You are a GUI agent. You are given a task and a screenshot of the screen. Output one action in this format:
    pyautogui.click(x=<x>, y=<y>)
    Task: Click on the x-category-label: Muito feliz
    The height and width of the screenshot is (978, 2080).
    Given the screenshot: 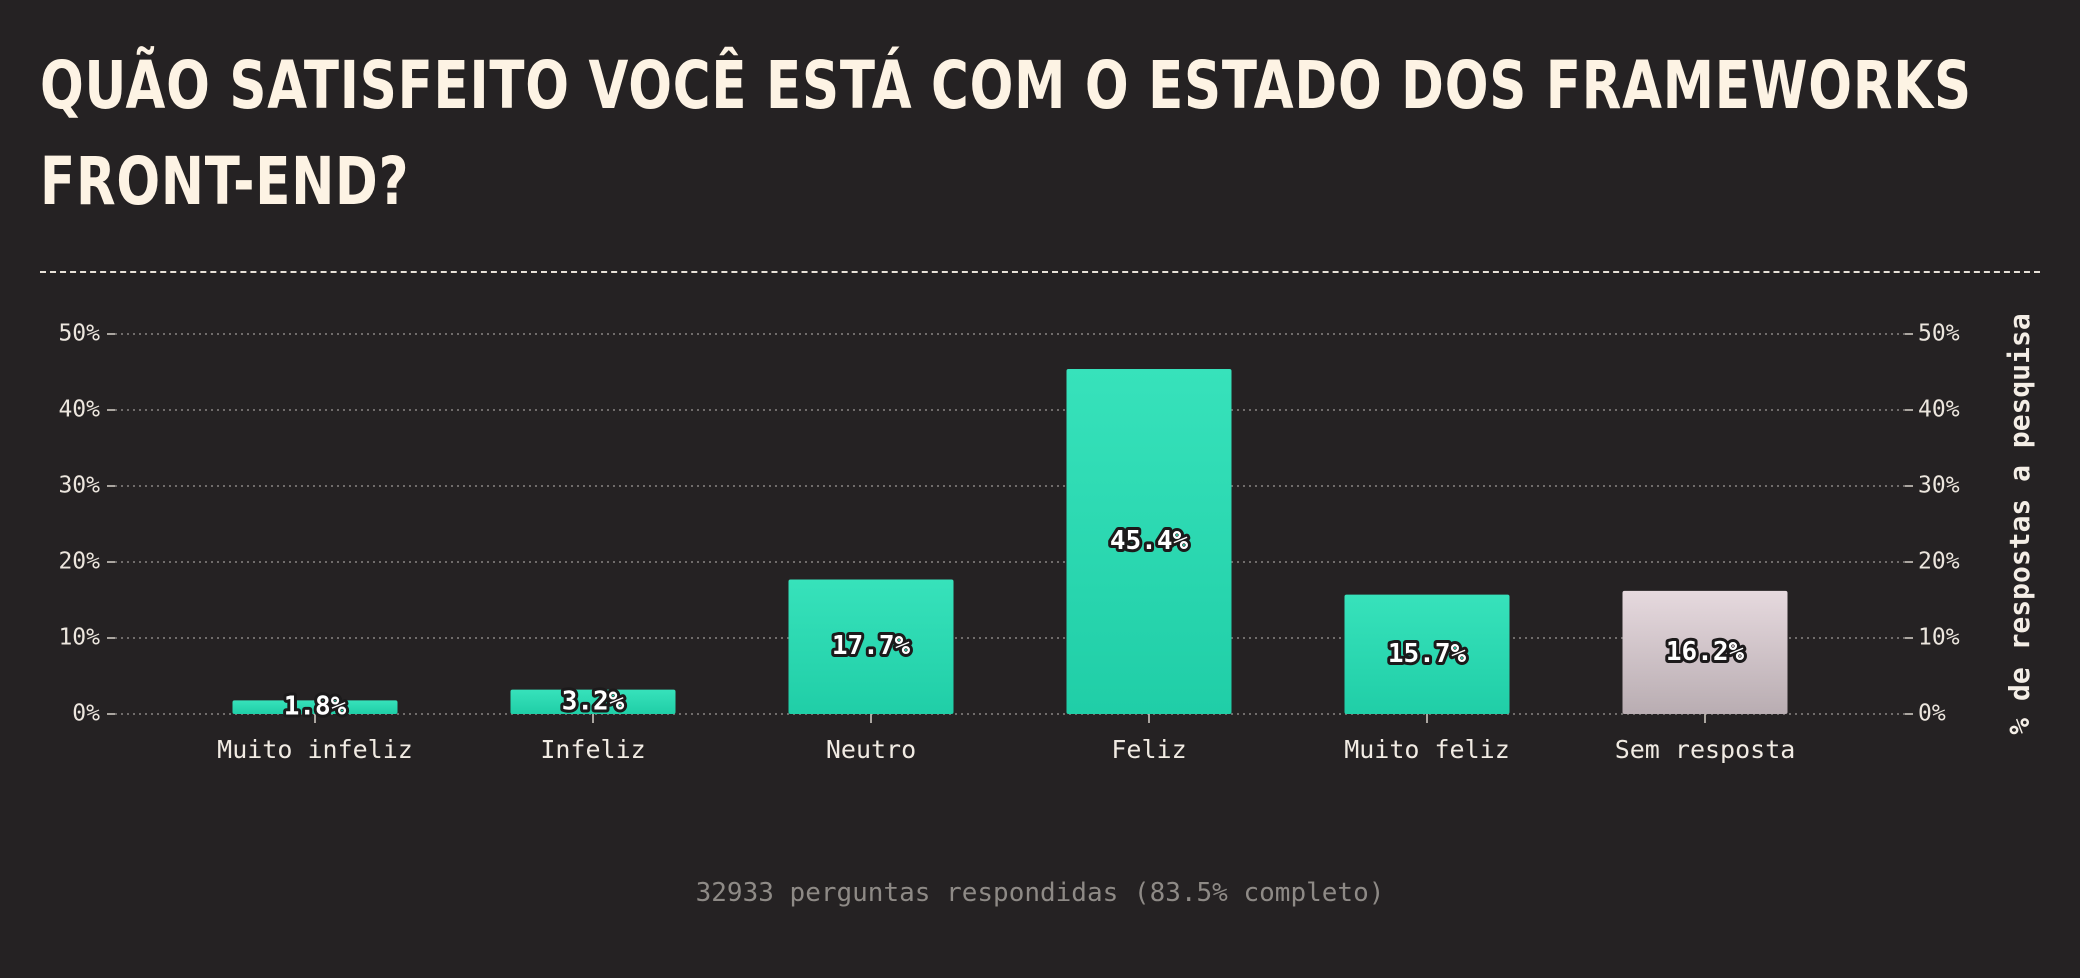 What is the action you would take?
    pyautogui.click(x=1427, y=749)
    